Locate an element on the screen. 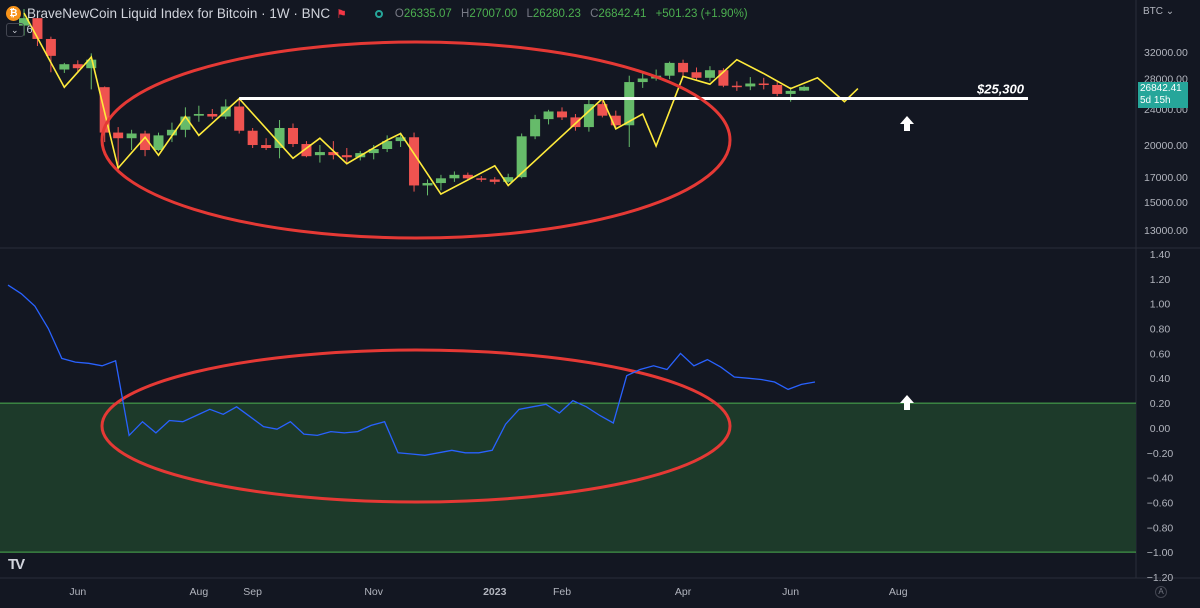 This screenshot has width=1200, height=608. time-tick-label: Sep is located at coordinates (252, 592).